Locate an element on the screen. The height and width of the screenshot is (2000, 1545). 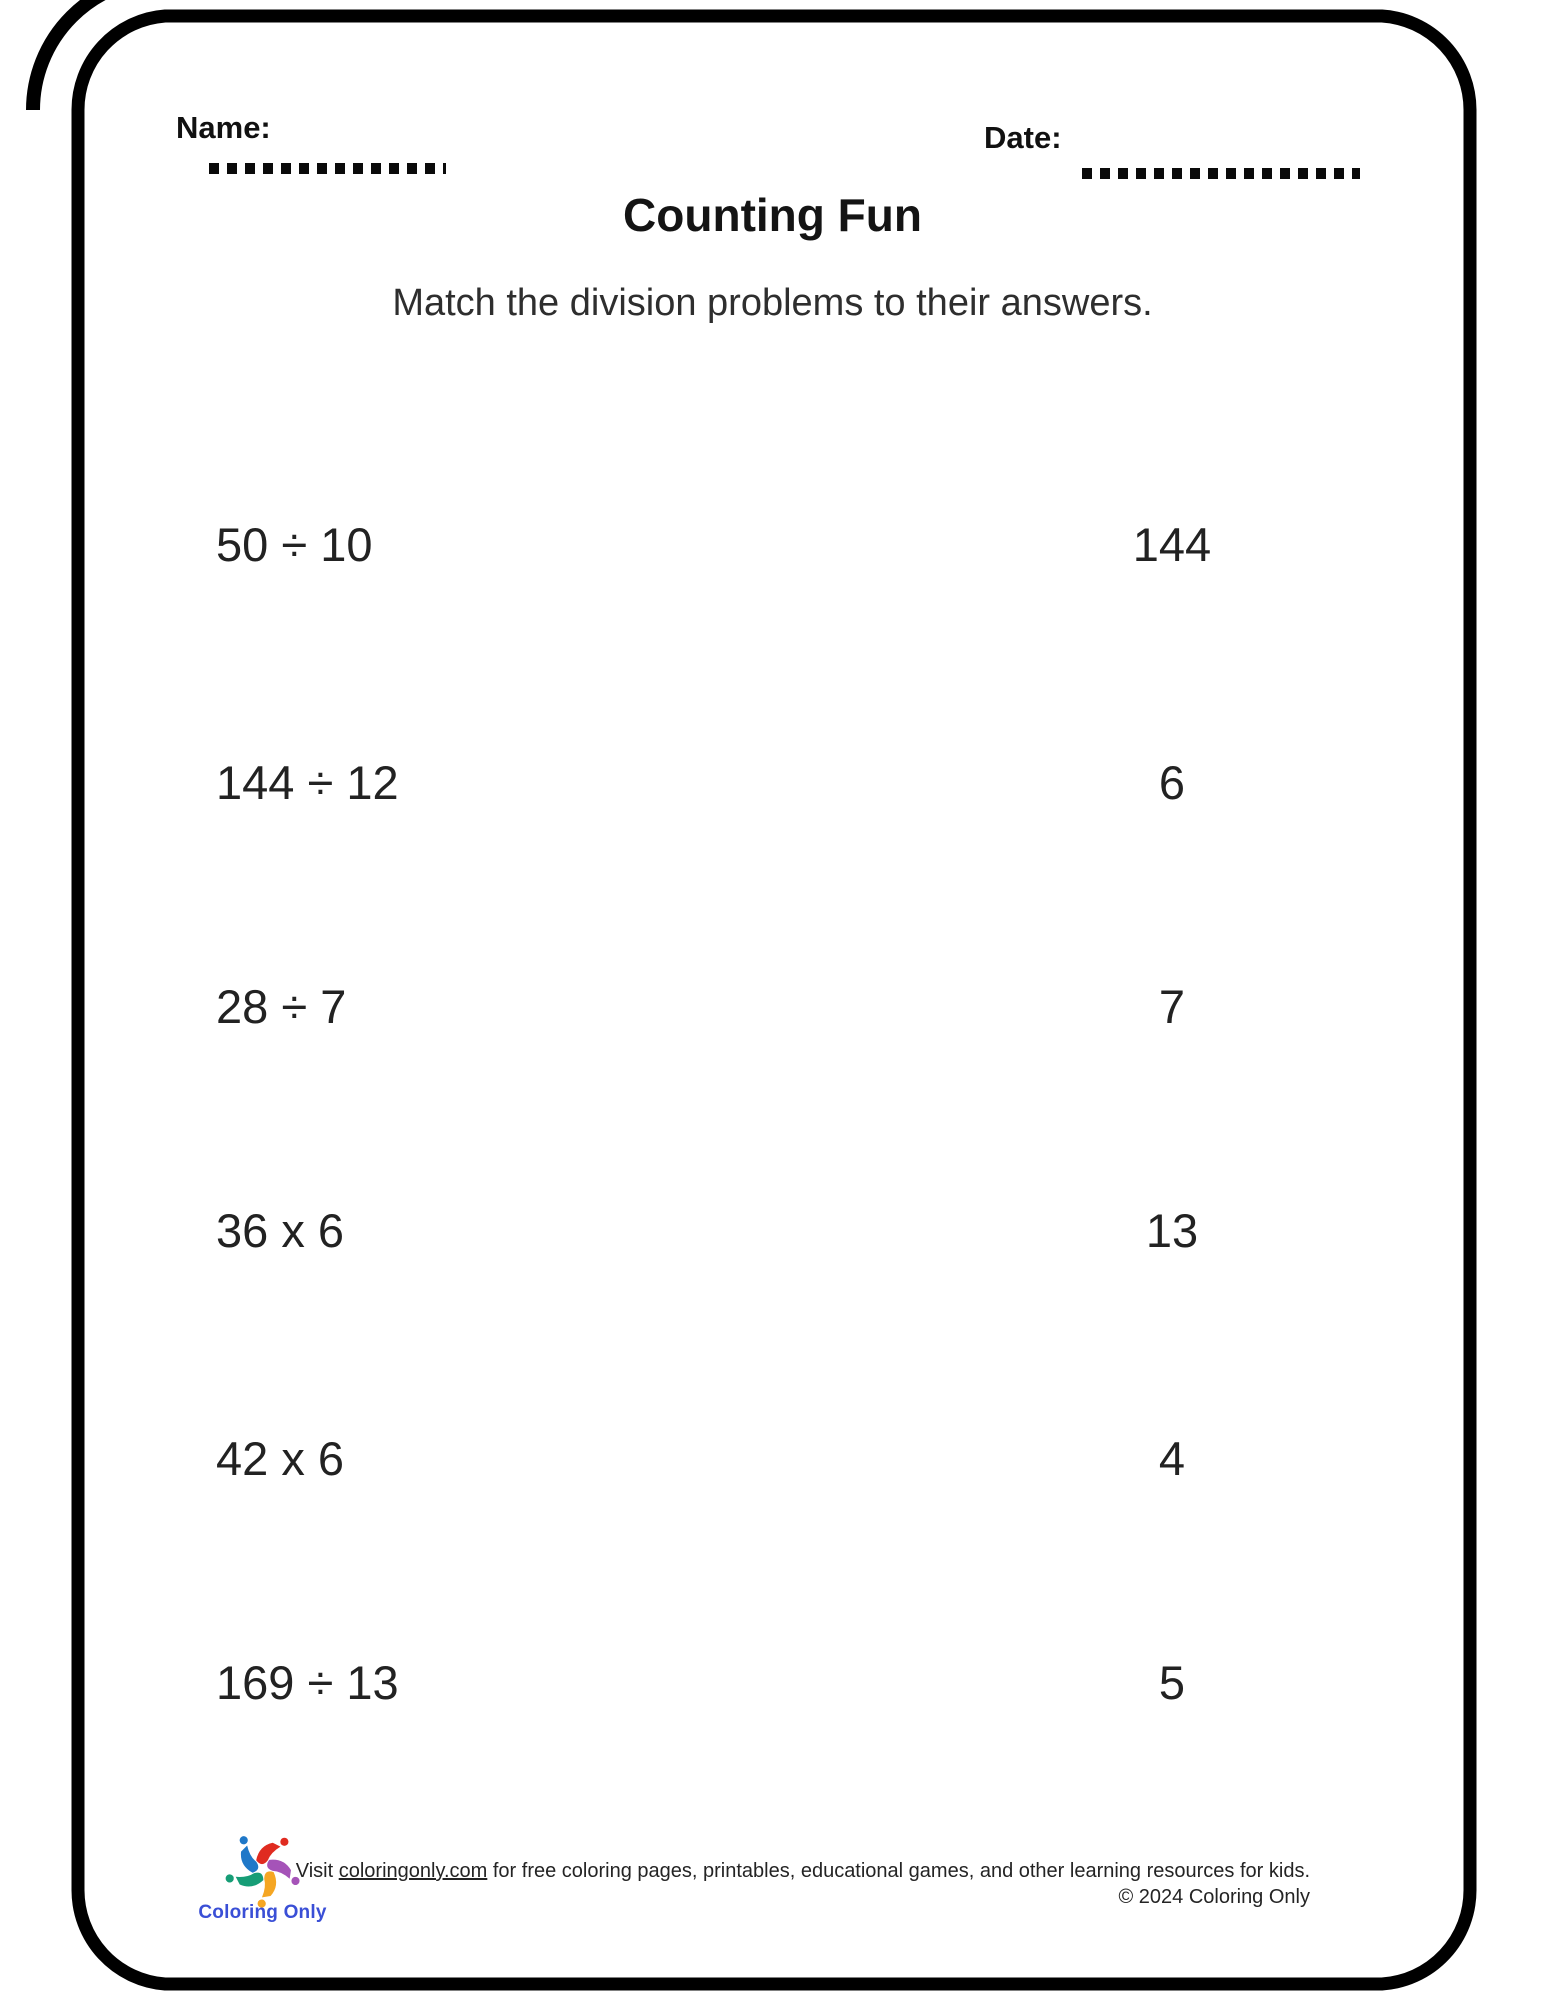
coloringonly-link: coloringonly.com is located at coordinates (413, 1871).